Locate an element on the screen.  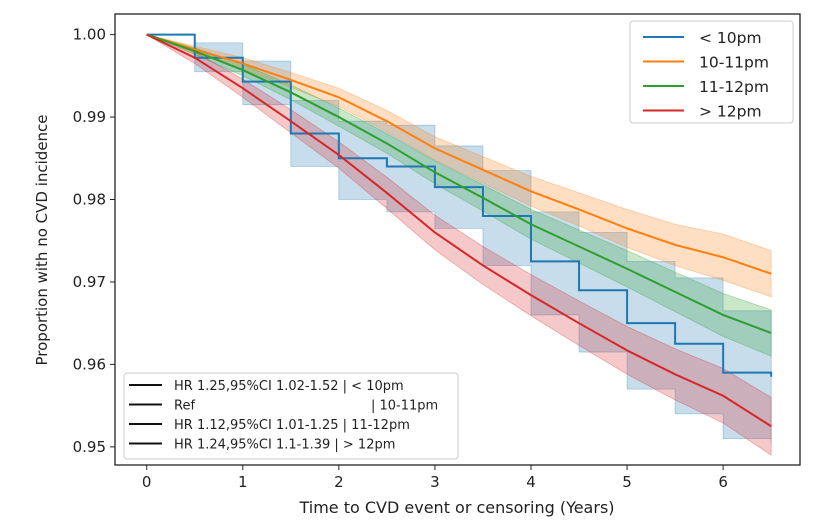
y-tick-label: 0.99 is located at coordinates (89, 117).